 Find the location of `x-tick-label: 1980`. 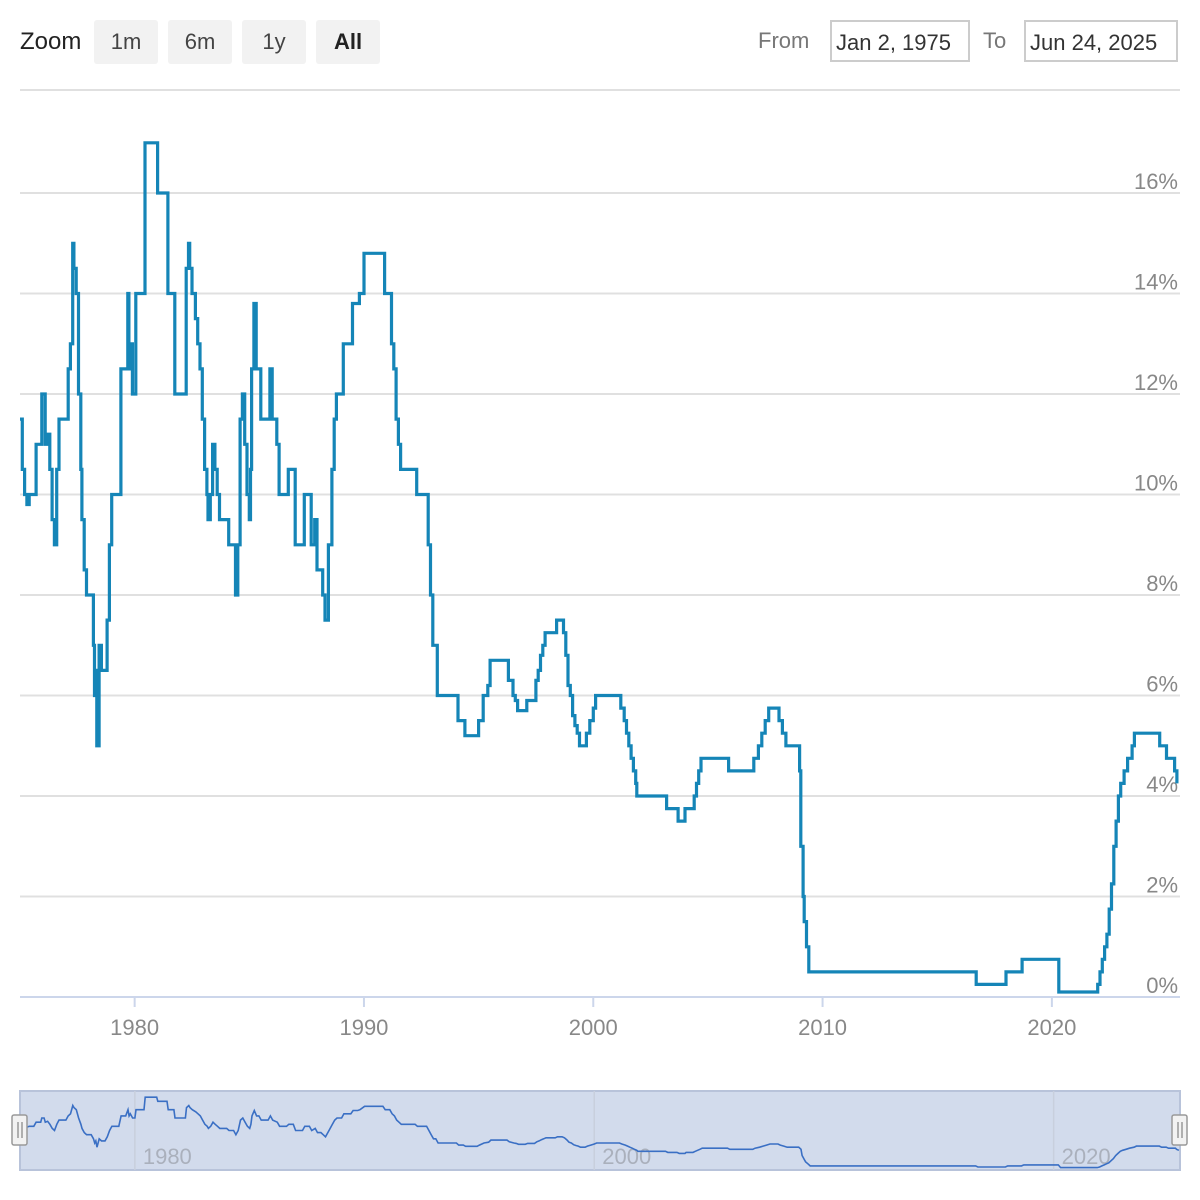

x-tick-label: 1980 is located at coordinates (134, 1027).